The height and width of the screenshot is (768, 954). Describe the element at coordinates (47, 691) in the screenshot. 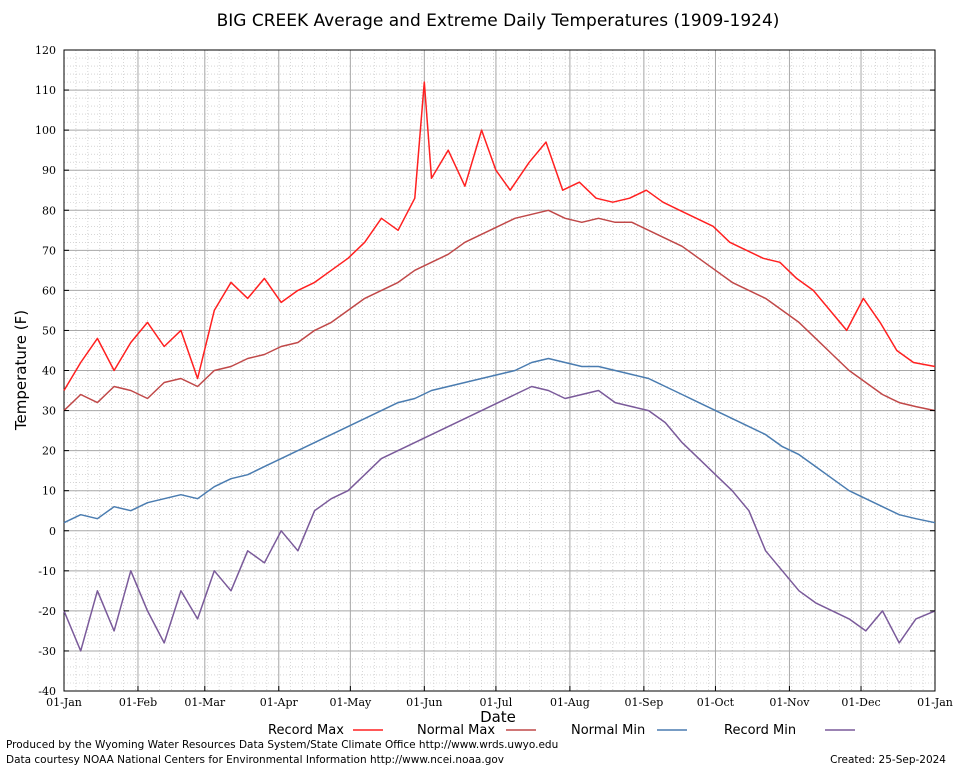

I see `y-tick-label: -40` at that location.